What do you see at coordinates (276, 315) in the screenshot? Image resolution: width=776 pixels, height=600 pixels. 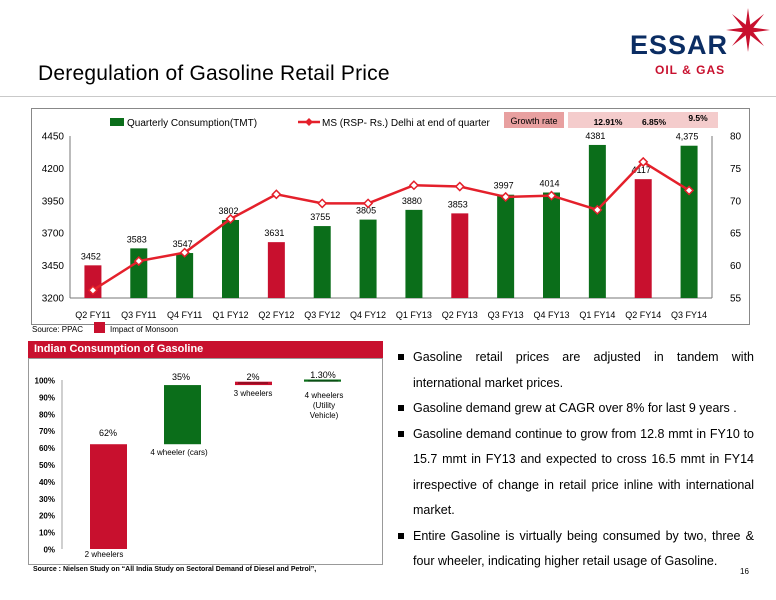 I see `x-tick-label: Q2 FY12` at bounding box center [276, 315].